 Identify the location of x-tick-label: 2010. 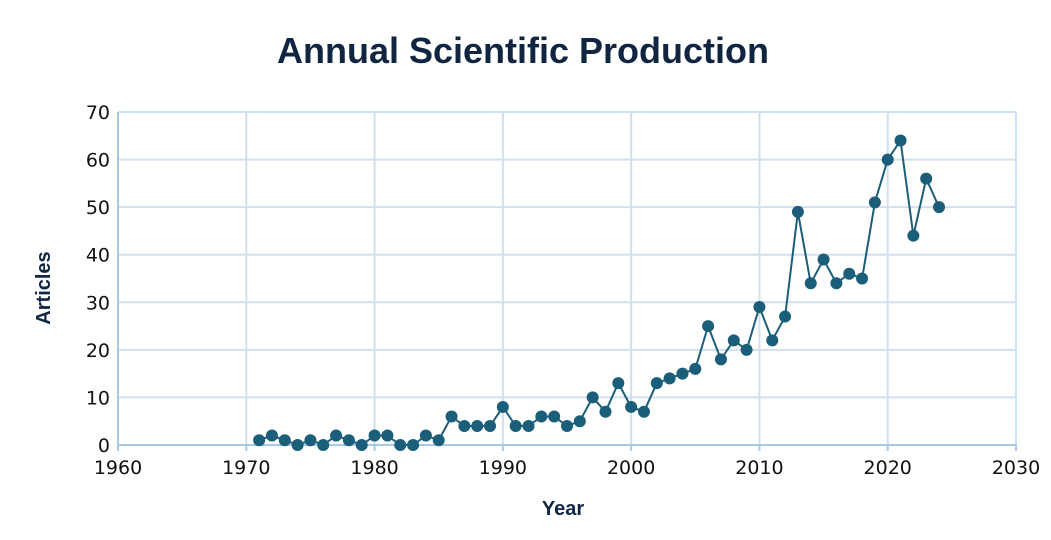
(759, 468).